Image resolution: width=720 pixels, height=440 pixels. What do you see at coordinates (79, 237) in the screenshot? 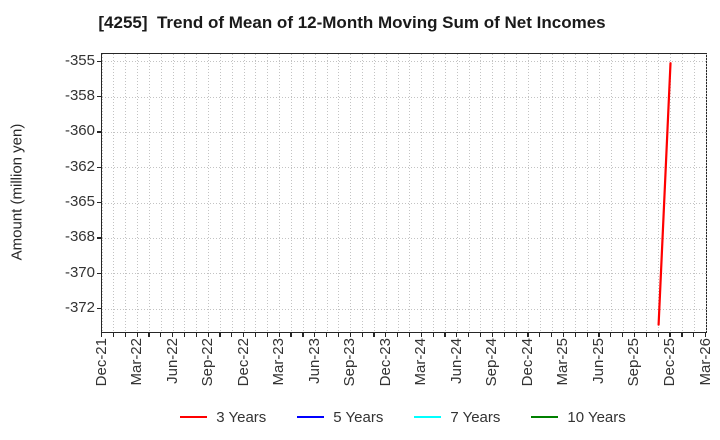
I see `y-tick-label: -368` at bounding box center [79, 237].